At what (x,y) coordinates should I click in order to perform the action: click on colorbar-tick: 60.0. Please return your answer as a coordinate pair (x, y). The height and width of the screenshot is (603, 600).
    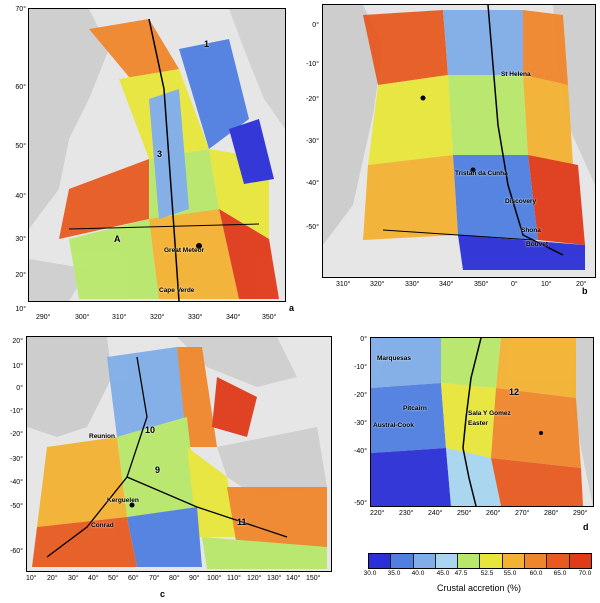
    Looking at the image, I should click on (536, 573).